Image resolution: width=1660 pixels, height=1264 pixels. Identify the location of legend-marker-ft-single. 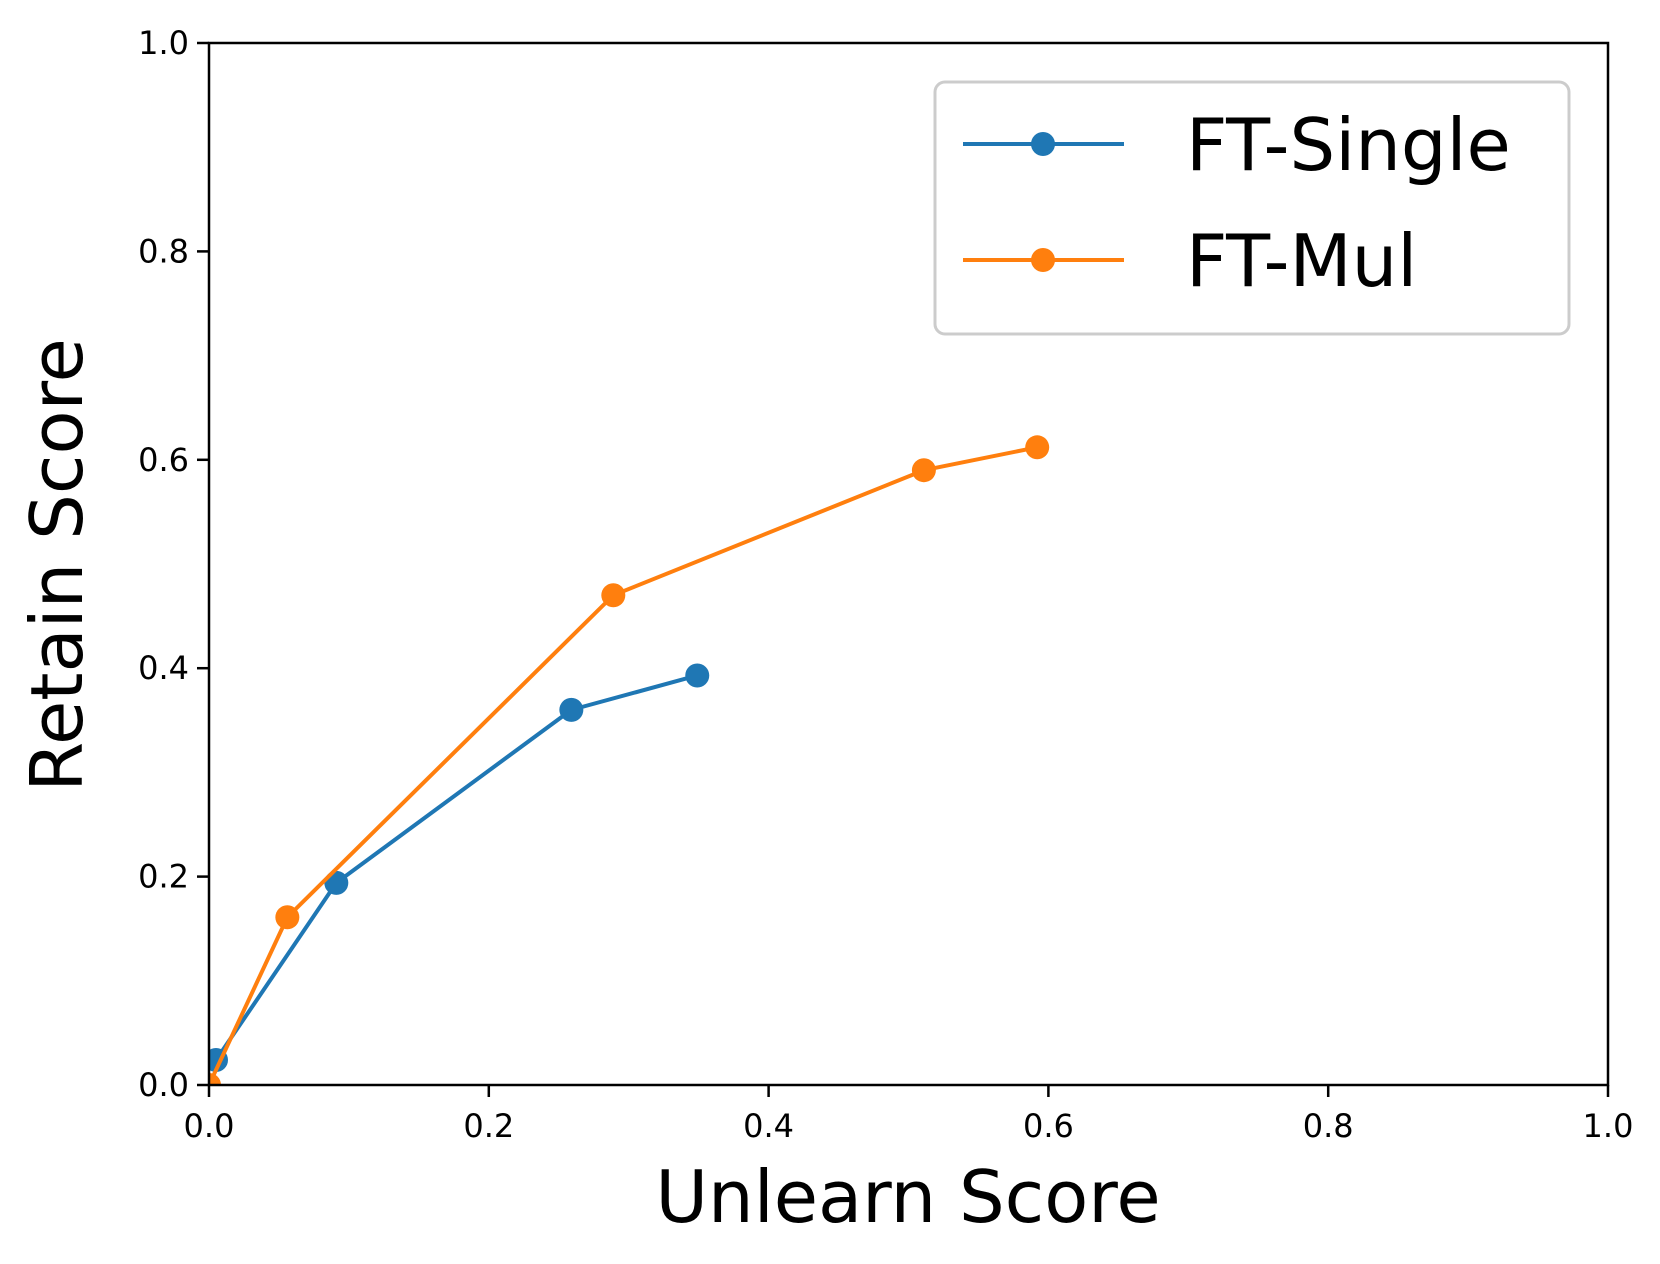
(1043, 144).